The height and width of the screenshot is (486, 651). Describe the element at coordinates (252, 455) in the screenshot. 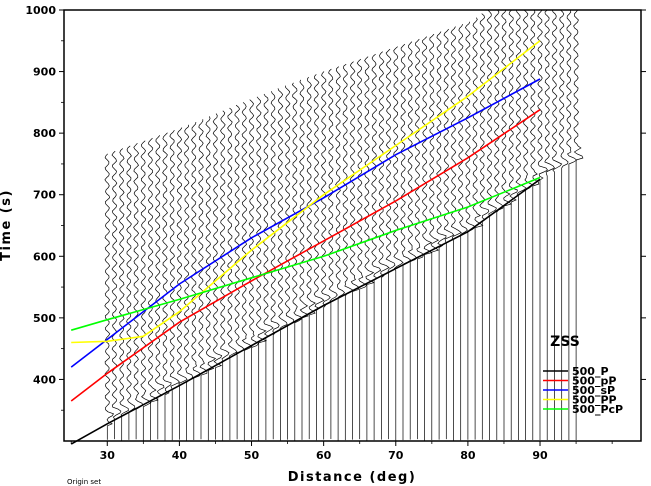

I see `x-tick-label: 50` at that location.